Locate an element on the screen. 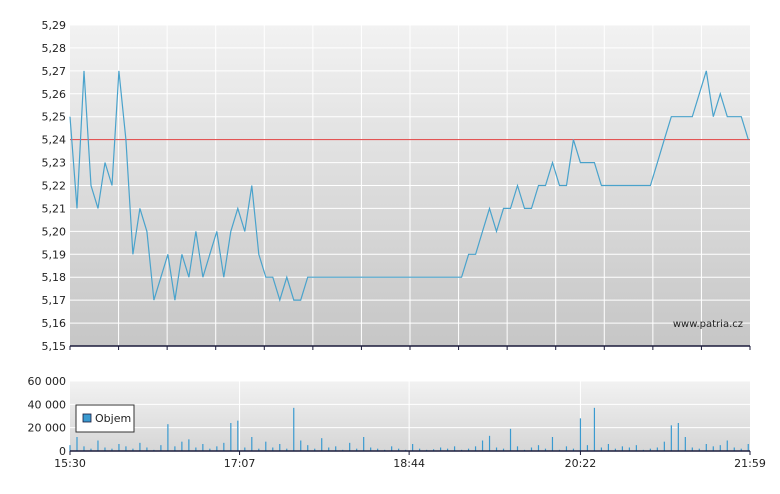 The width and height of the screenshot is (780, 494). volume-x-tick-label: 20:22 is located at coordinates (581, 463).